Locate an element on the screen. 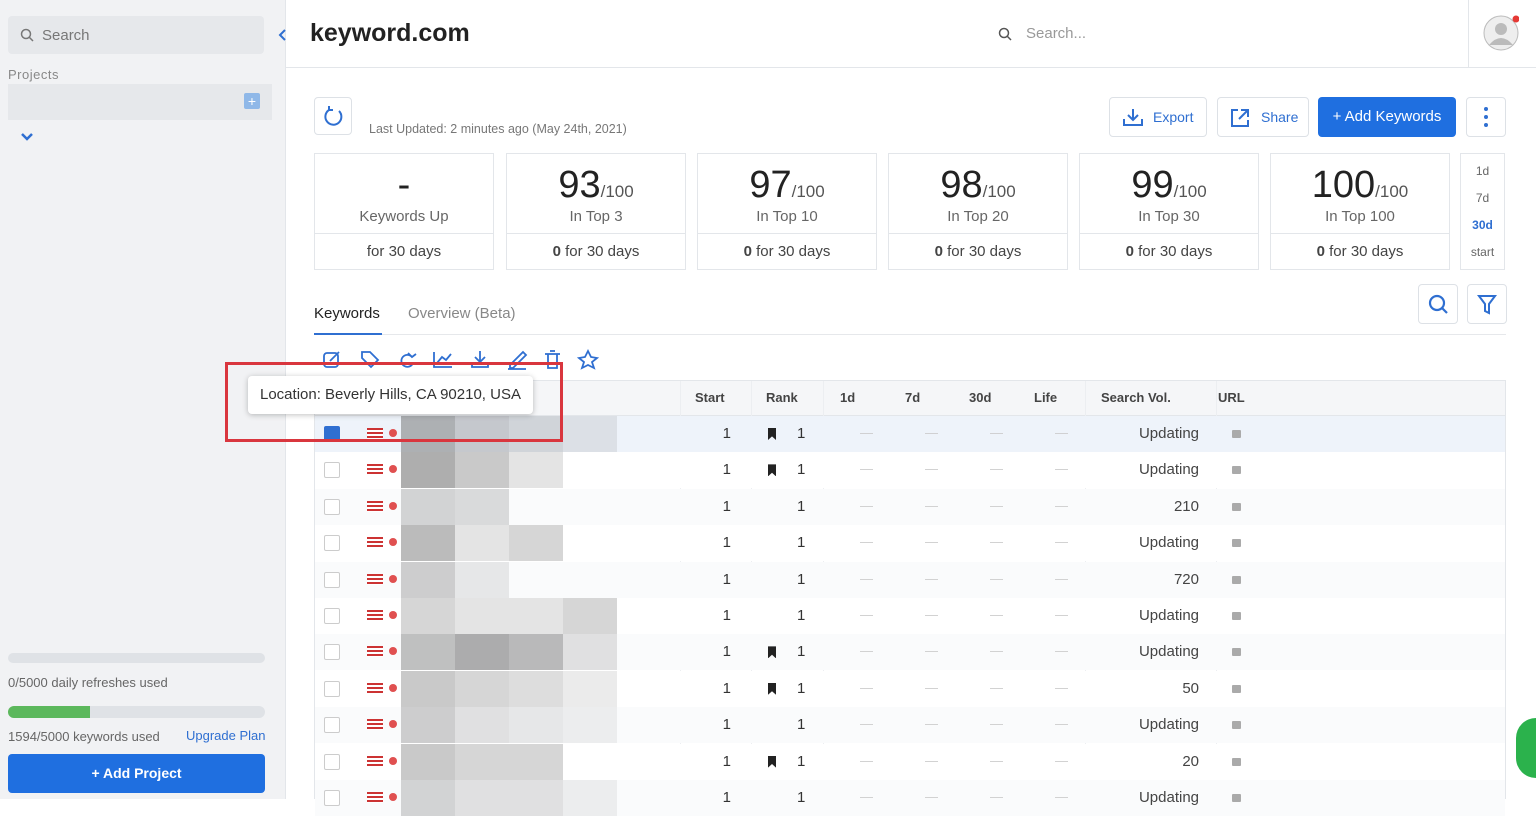 This screenshot has height=816, width=1536. stat-label: In Top 3 is located at coordinates (596, 216).